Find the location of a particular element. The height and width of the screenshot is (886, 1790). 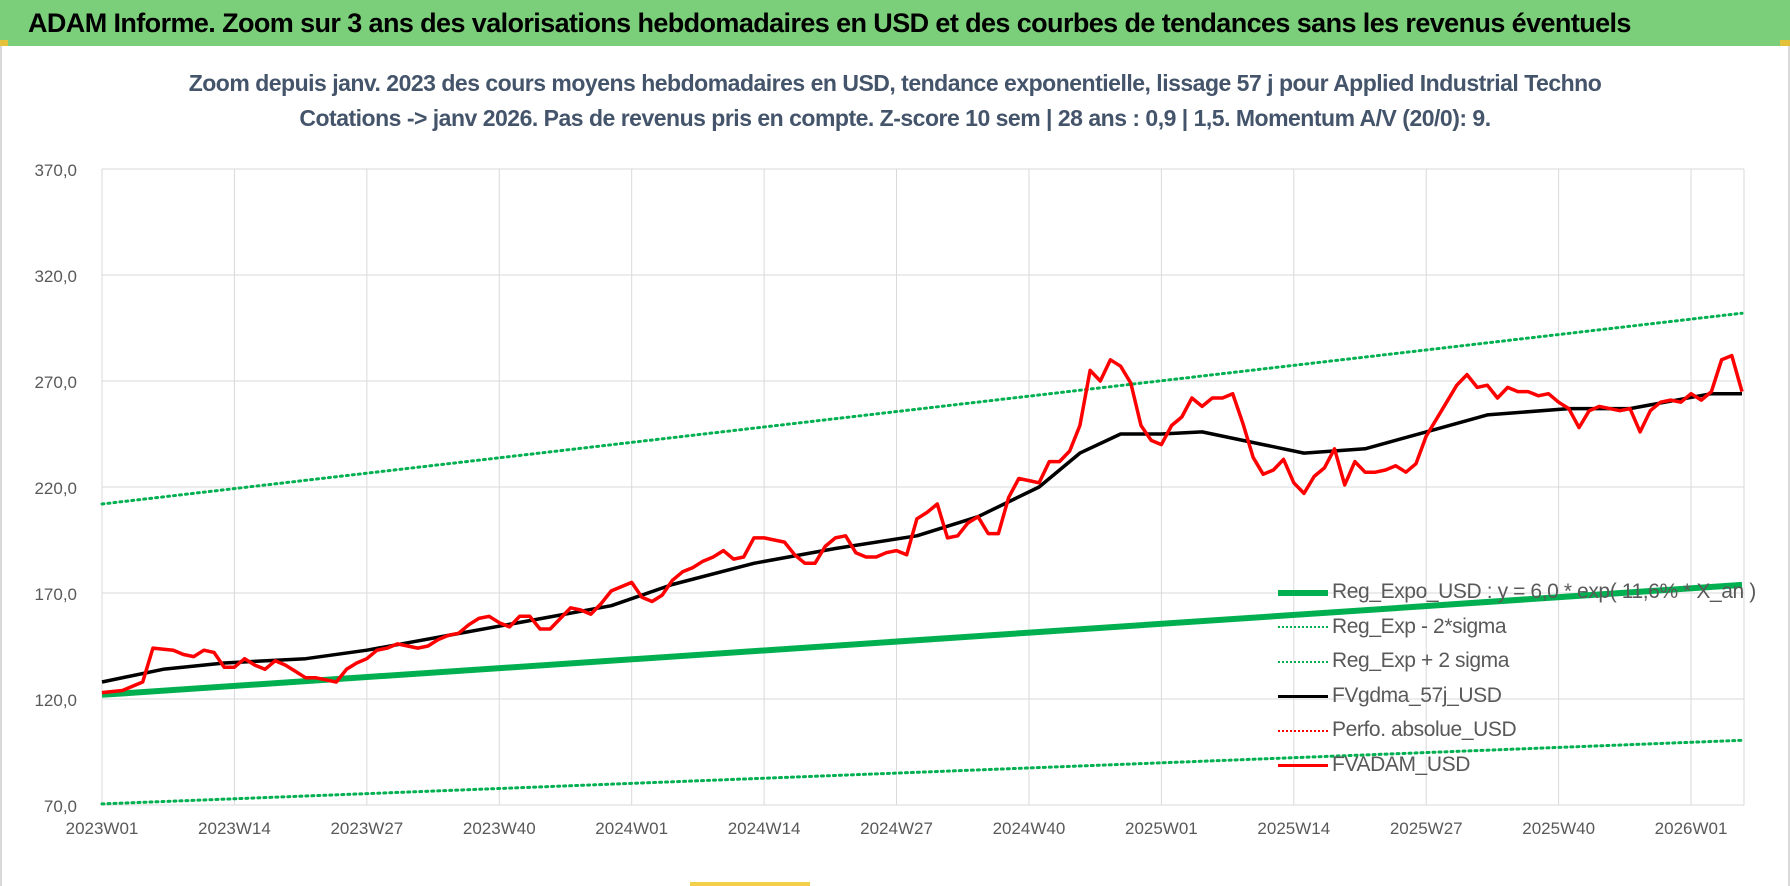

bottom-accent-bar is located at coordinates (750, 884).